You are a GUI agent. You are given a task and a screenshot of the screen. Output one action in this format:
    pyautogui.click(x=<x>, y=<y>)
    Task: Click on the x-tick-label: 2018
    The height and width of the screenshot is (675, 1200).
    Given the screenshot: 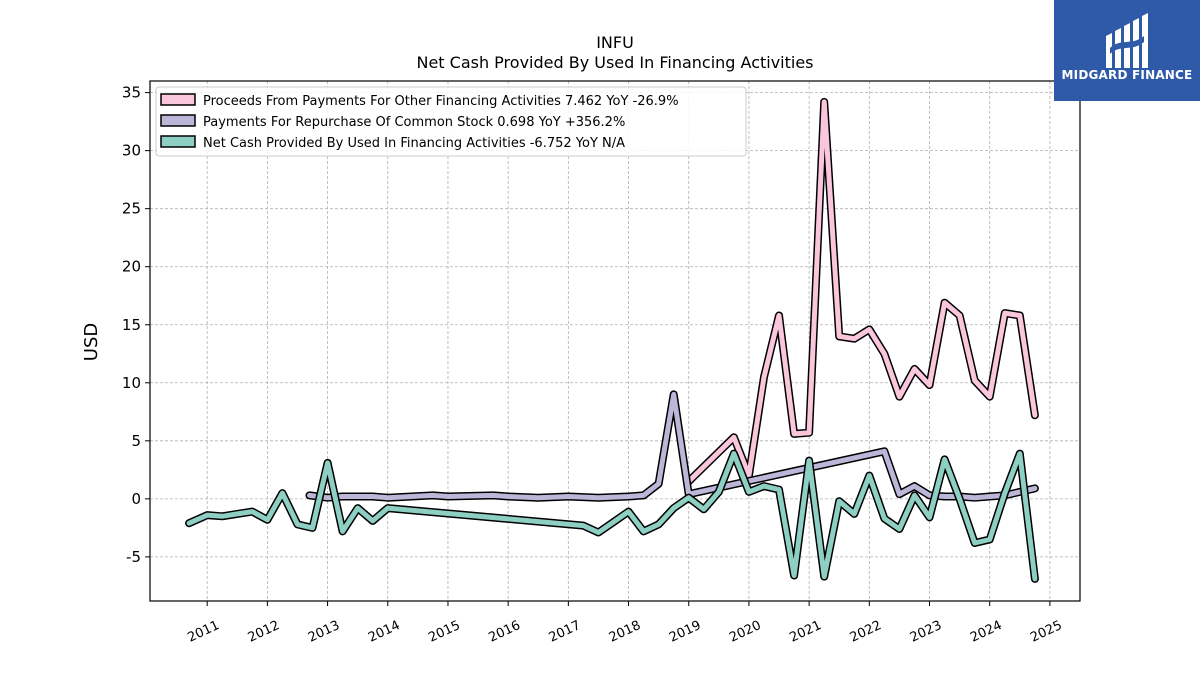 What is the action you would take?
    pyautogui.click(x=625, y=632)
    